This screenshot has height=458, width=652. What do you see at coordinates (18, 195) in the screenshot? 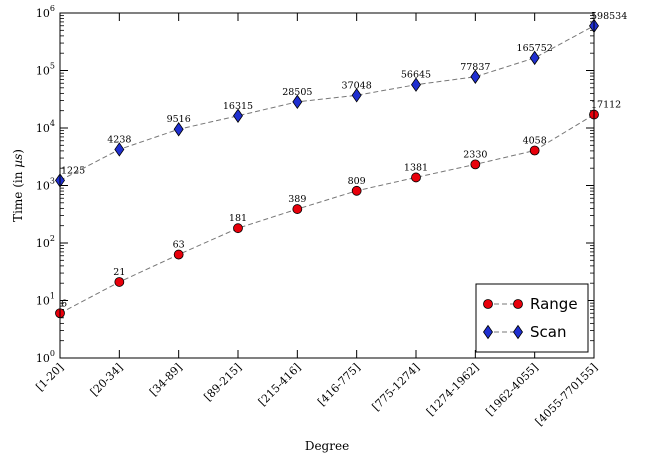
I see `y-axis-label-text: Time (in` at bounding box center [18, 195].